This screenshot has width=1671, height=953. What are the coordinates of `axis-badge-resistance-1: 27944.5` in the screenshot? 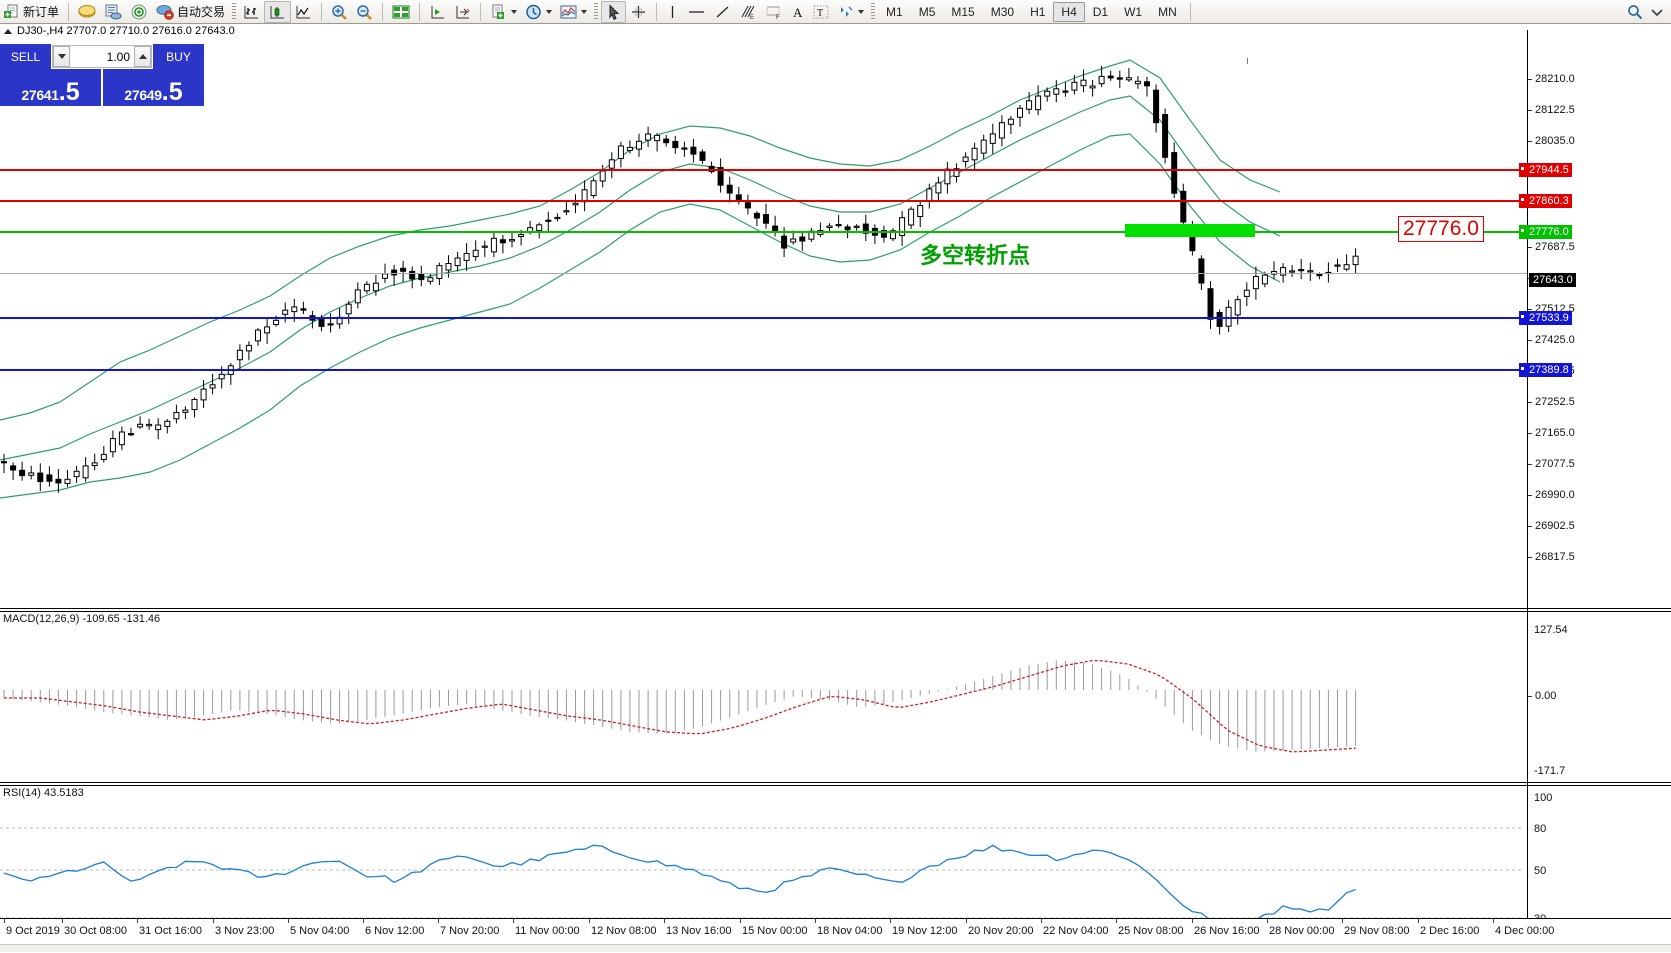 It's located at (1545, 170).